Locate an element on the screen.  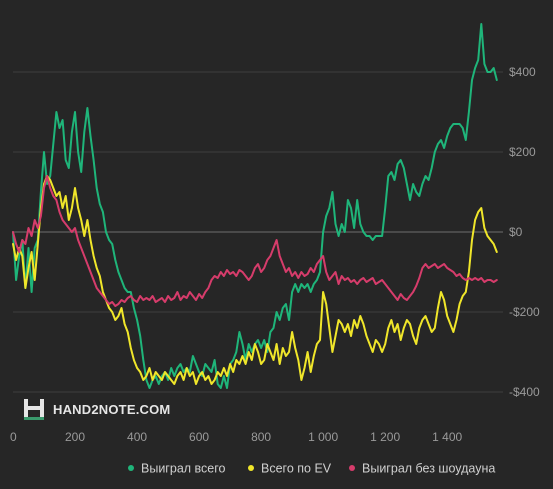
x-tick-label: 200 is located at coordinates (75, 437).